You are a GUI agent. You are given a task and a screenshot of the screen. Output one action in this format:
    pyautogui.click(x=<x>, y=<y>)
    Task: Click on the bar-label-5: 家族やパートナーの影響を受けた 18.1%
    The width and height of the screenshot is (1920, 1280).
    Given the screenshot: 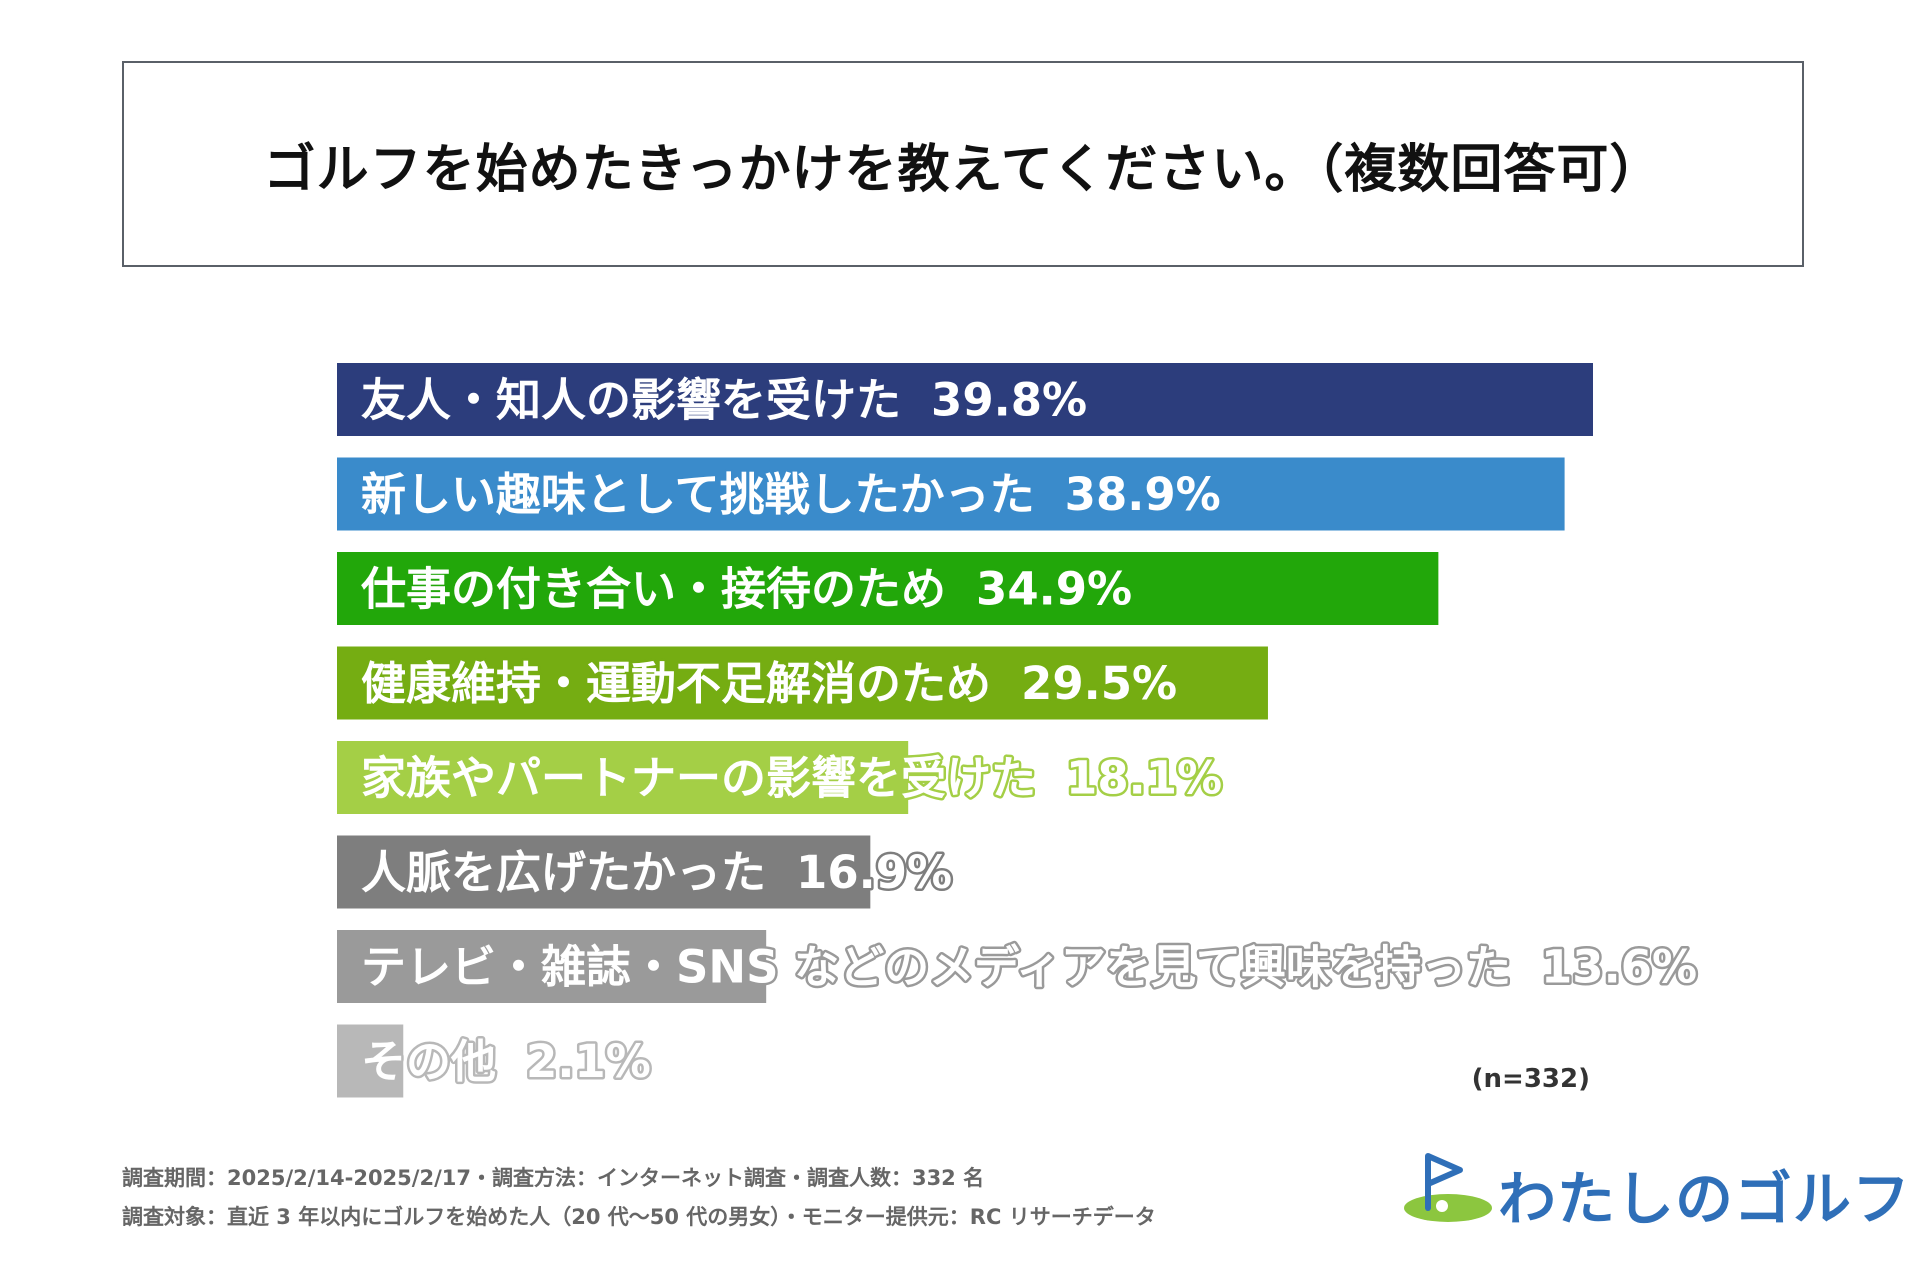 What is the action you would take?
    pyautogui.click(x=791, y=778)
    